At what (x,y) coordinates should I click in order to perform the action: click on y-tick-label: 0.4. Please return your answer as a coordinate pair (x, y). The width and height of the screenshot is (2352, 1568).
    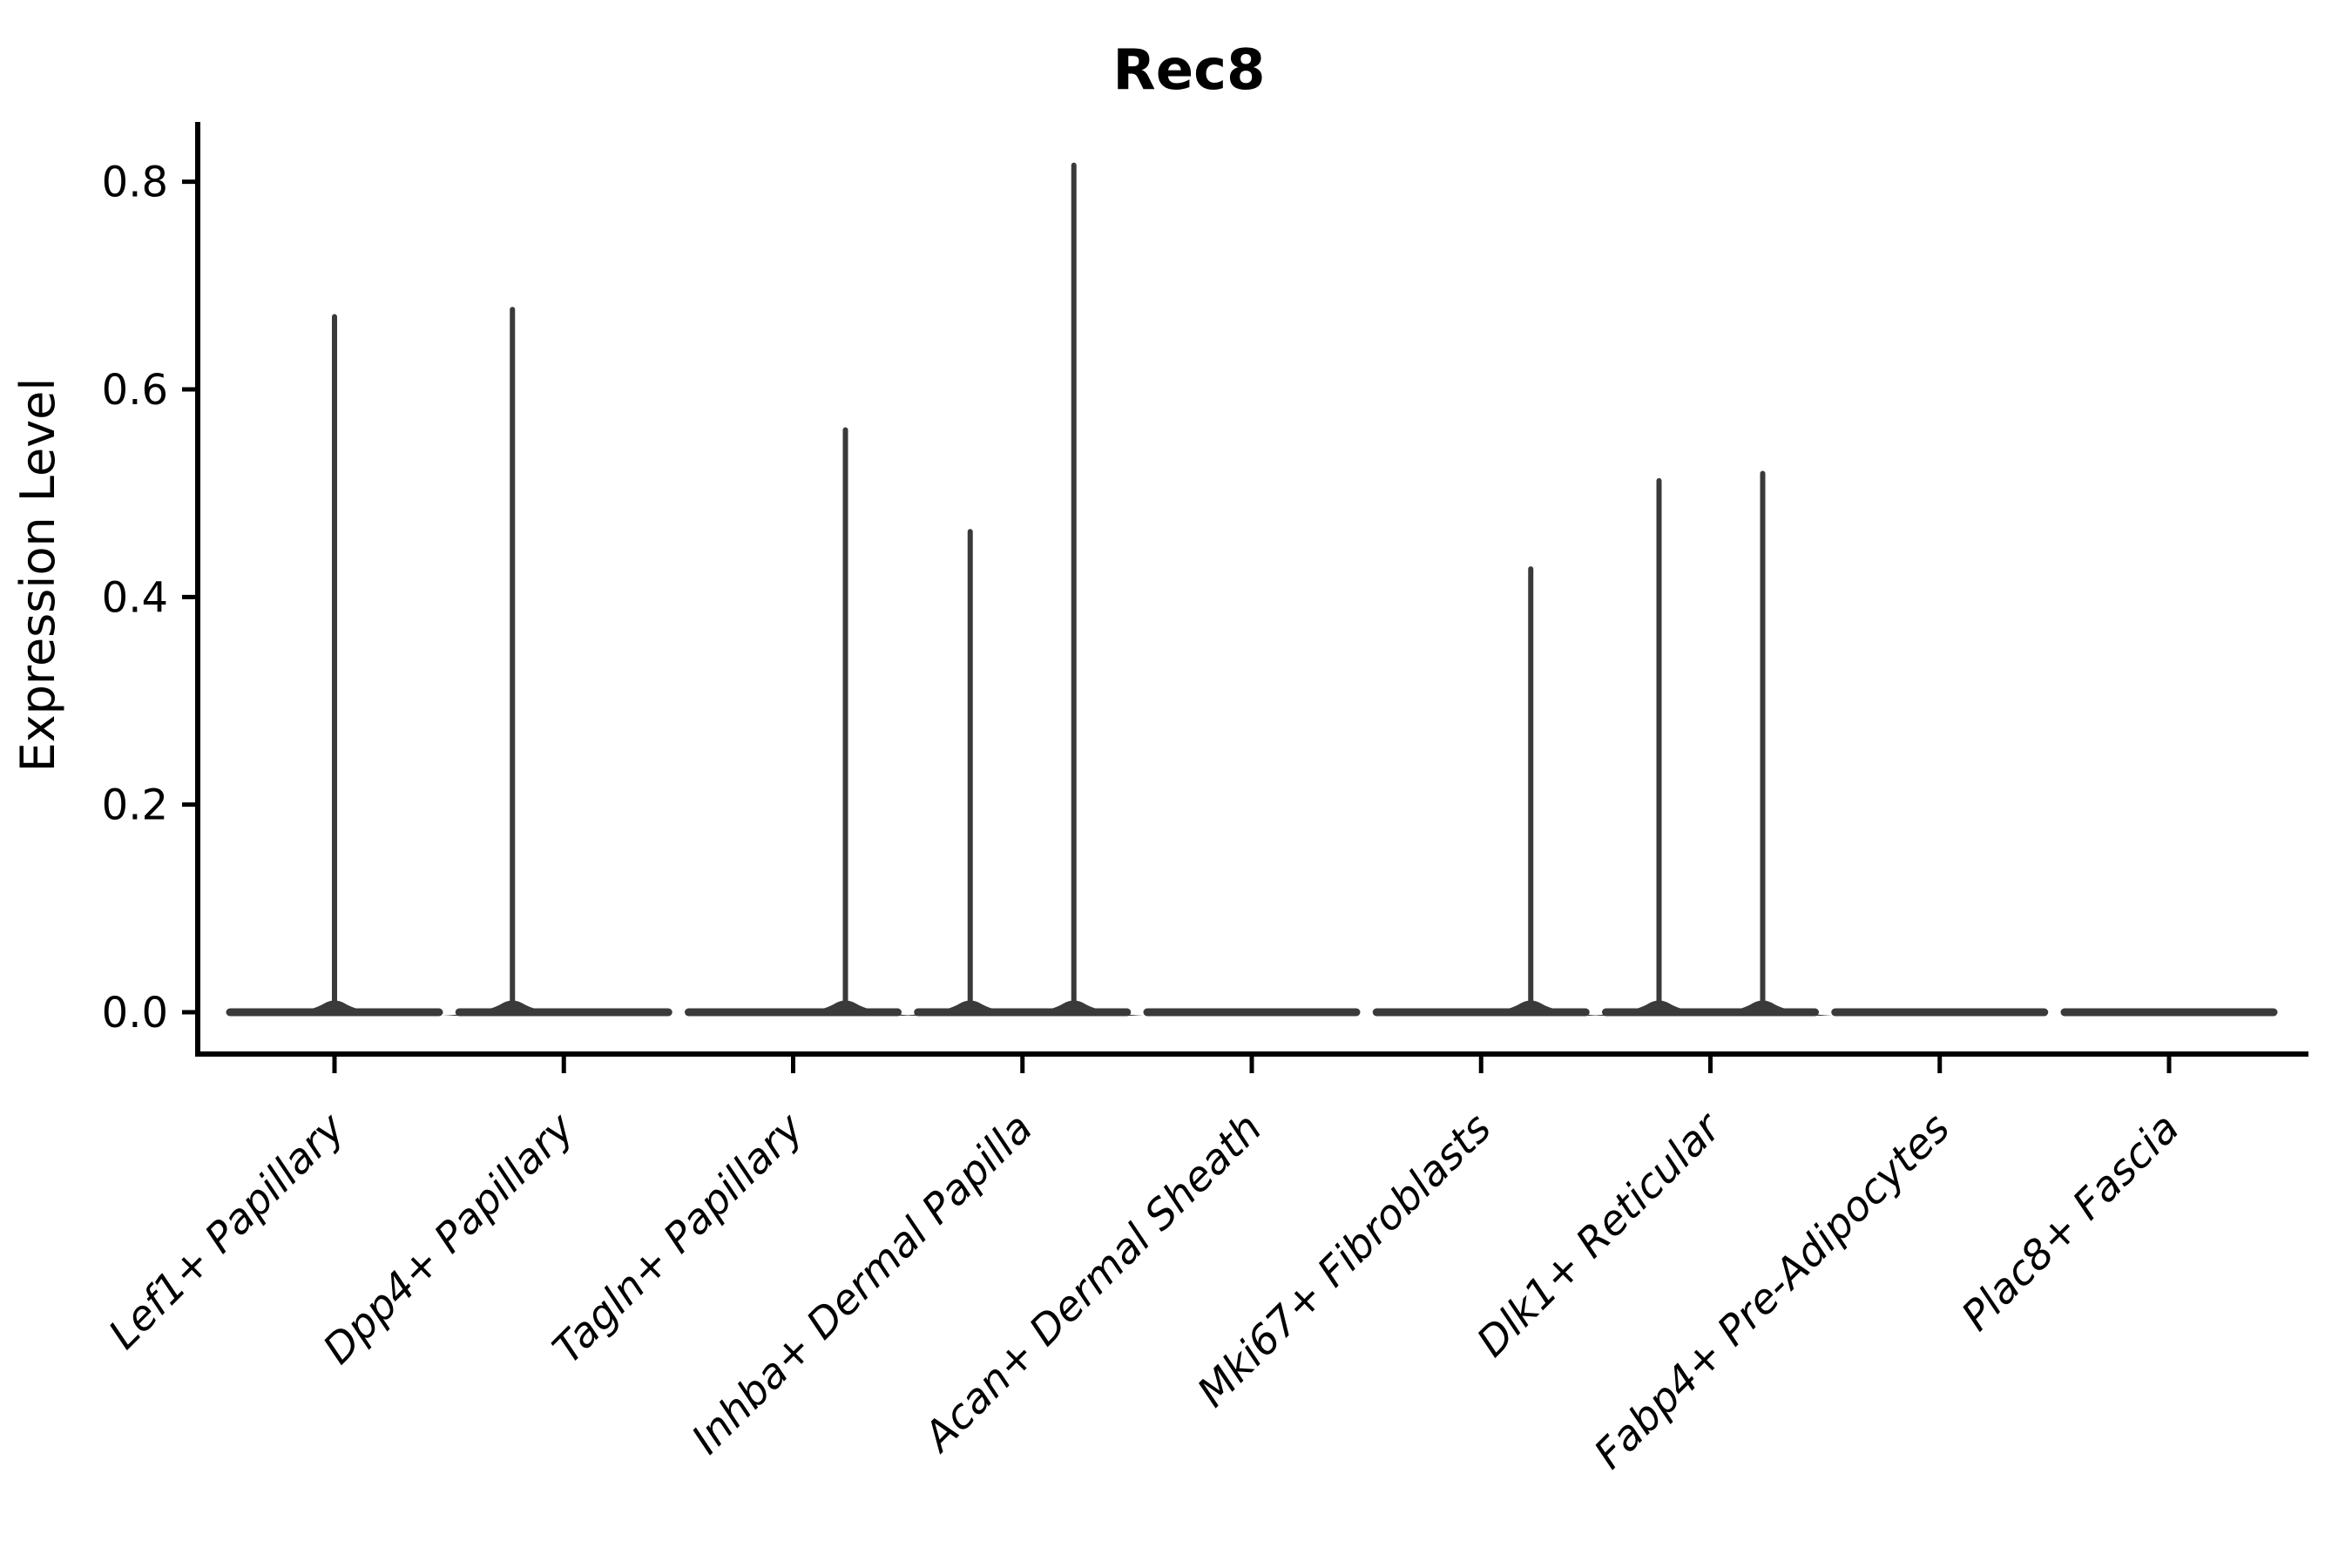
    Looking at the image, I should click on (135, 597).